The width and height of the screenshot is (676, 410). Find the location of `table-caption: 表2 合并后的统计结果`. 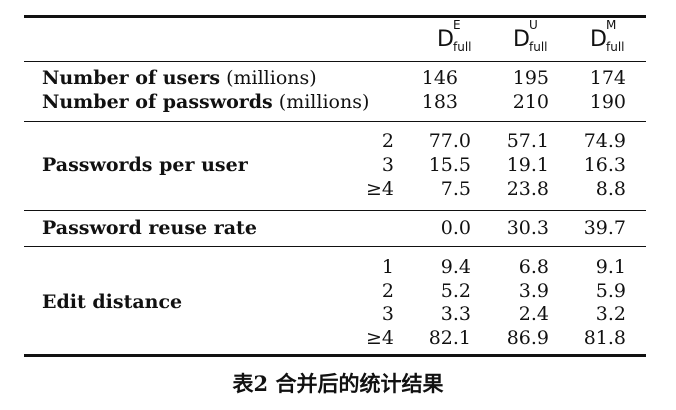

table-caption: 表2 合并后的统计结果 is located at coordinates (338, 383).